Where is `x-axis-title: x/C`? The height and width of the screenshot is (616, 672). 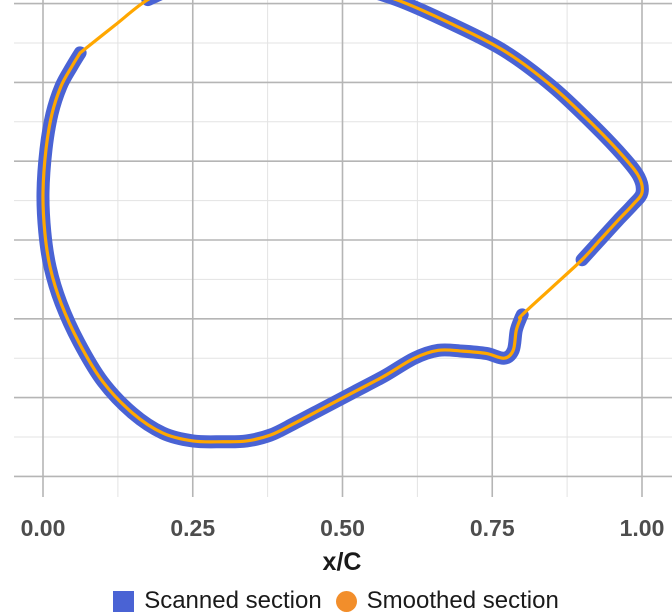
x-axis-title: x/C is located at coordinates (342, 562).